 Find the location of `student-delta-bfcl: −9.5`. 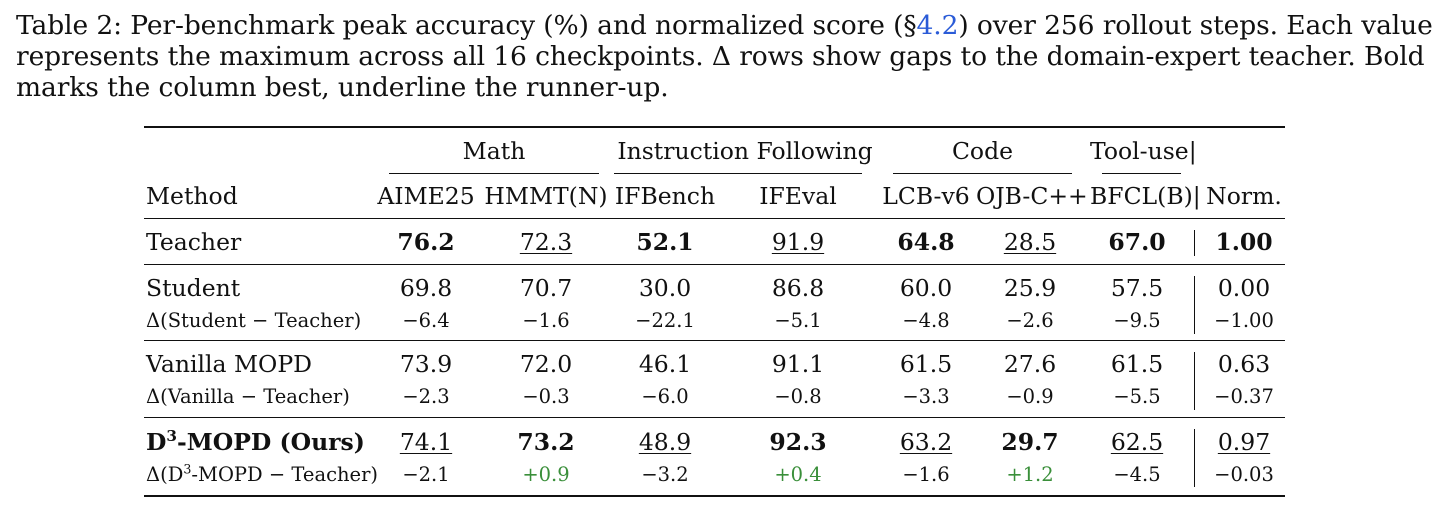

student-delta-bfcl: −9.5 is located at coordinates (1137, 320).